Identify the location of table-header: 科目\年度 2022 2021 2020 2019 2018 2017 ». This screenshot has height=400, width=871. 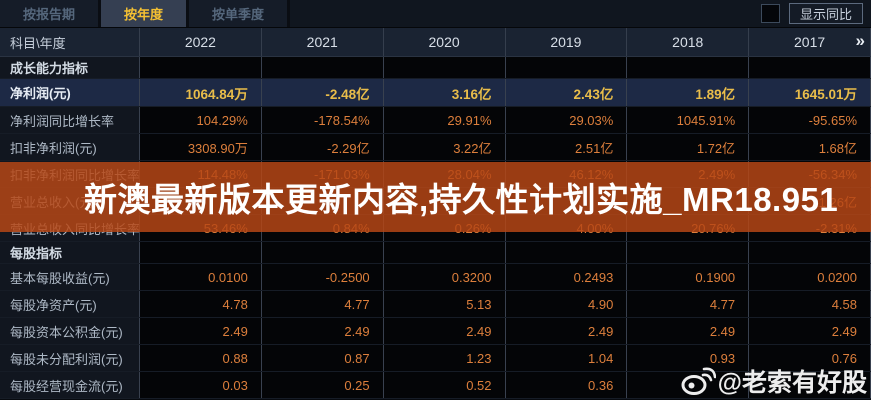
(435, 42).